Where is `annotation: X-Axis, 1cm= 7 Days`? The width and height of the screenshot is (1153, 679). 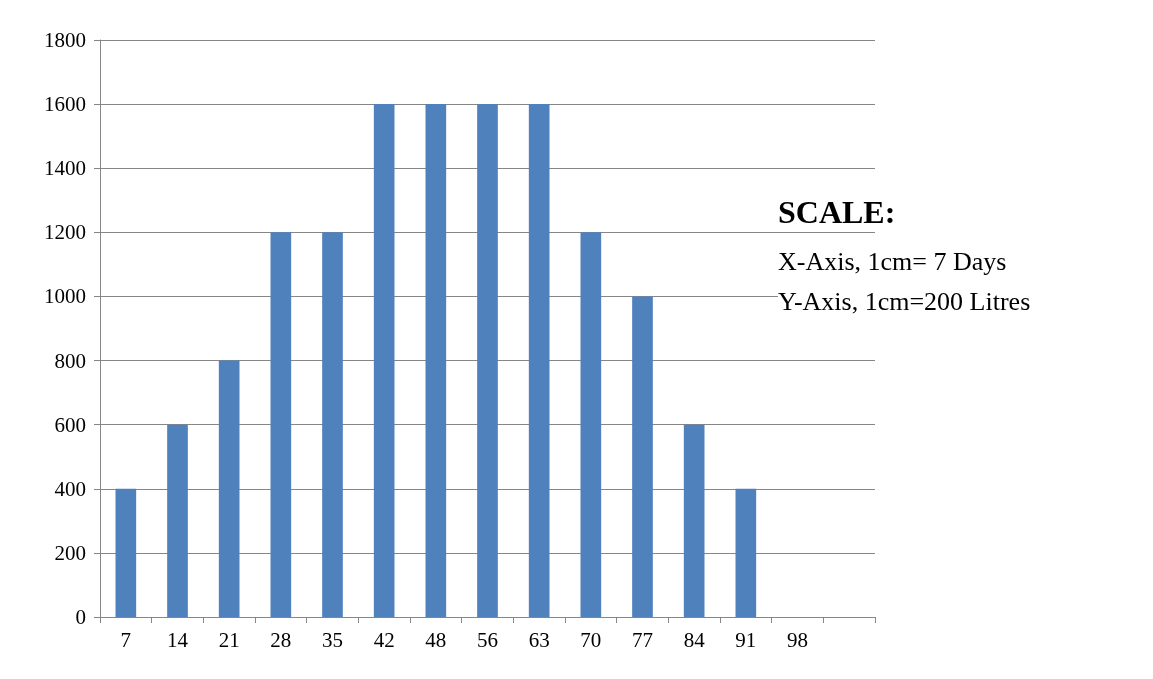
annotation: X-Axis, 1cm= 7 Days is located at coordinates (892, 261).